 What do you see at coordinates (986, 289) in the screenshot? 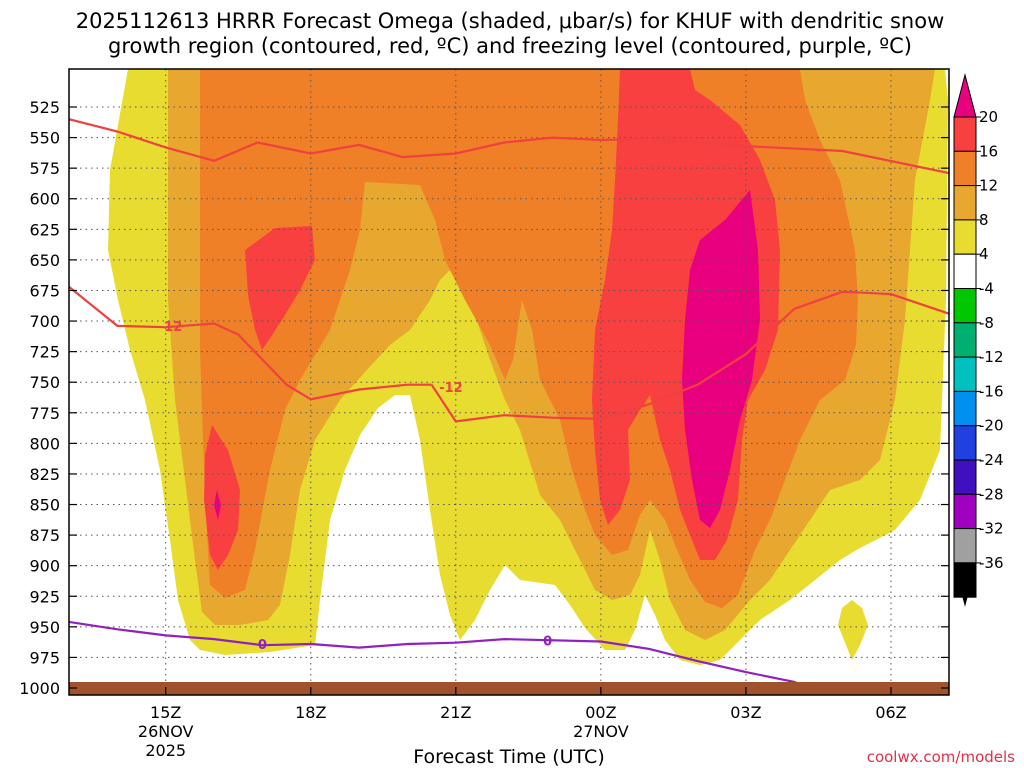
I see `colorbar-label: -4` at bounding box center [986, 289].